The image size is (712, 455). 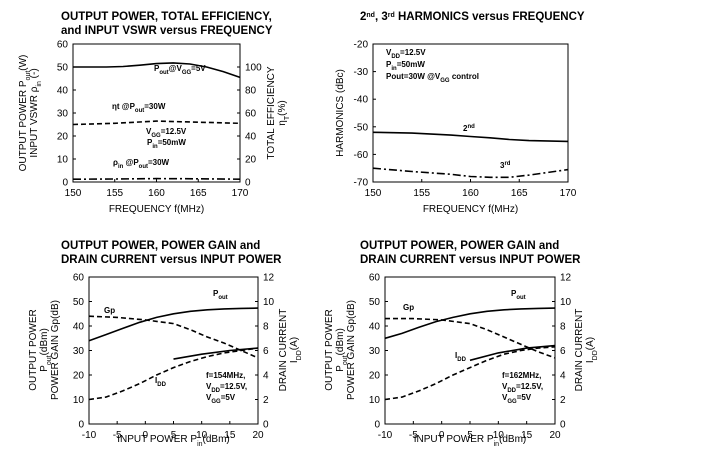 What do you see at coordinates (408, 307) in the screenshot?
I see `annotation-label: Gp` at bounding box center [408, 307].